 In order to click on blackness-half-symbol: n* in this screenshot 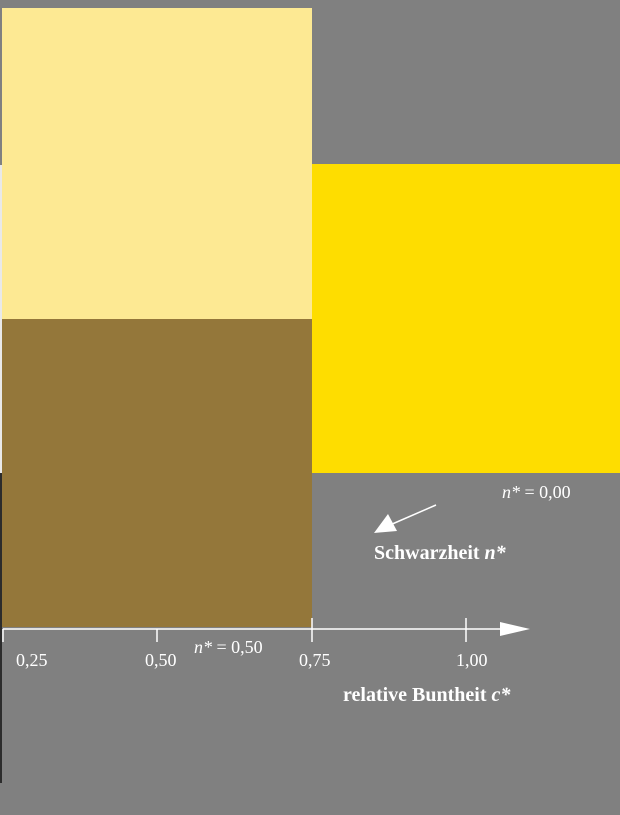, I will do `click(203, 647)`.